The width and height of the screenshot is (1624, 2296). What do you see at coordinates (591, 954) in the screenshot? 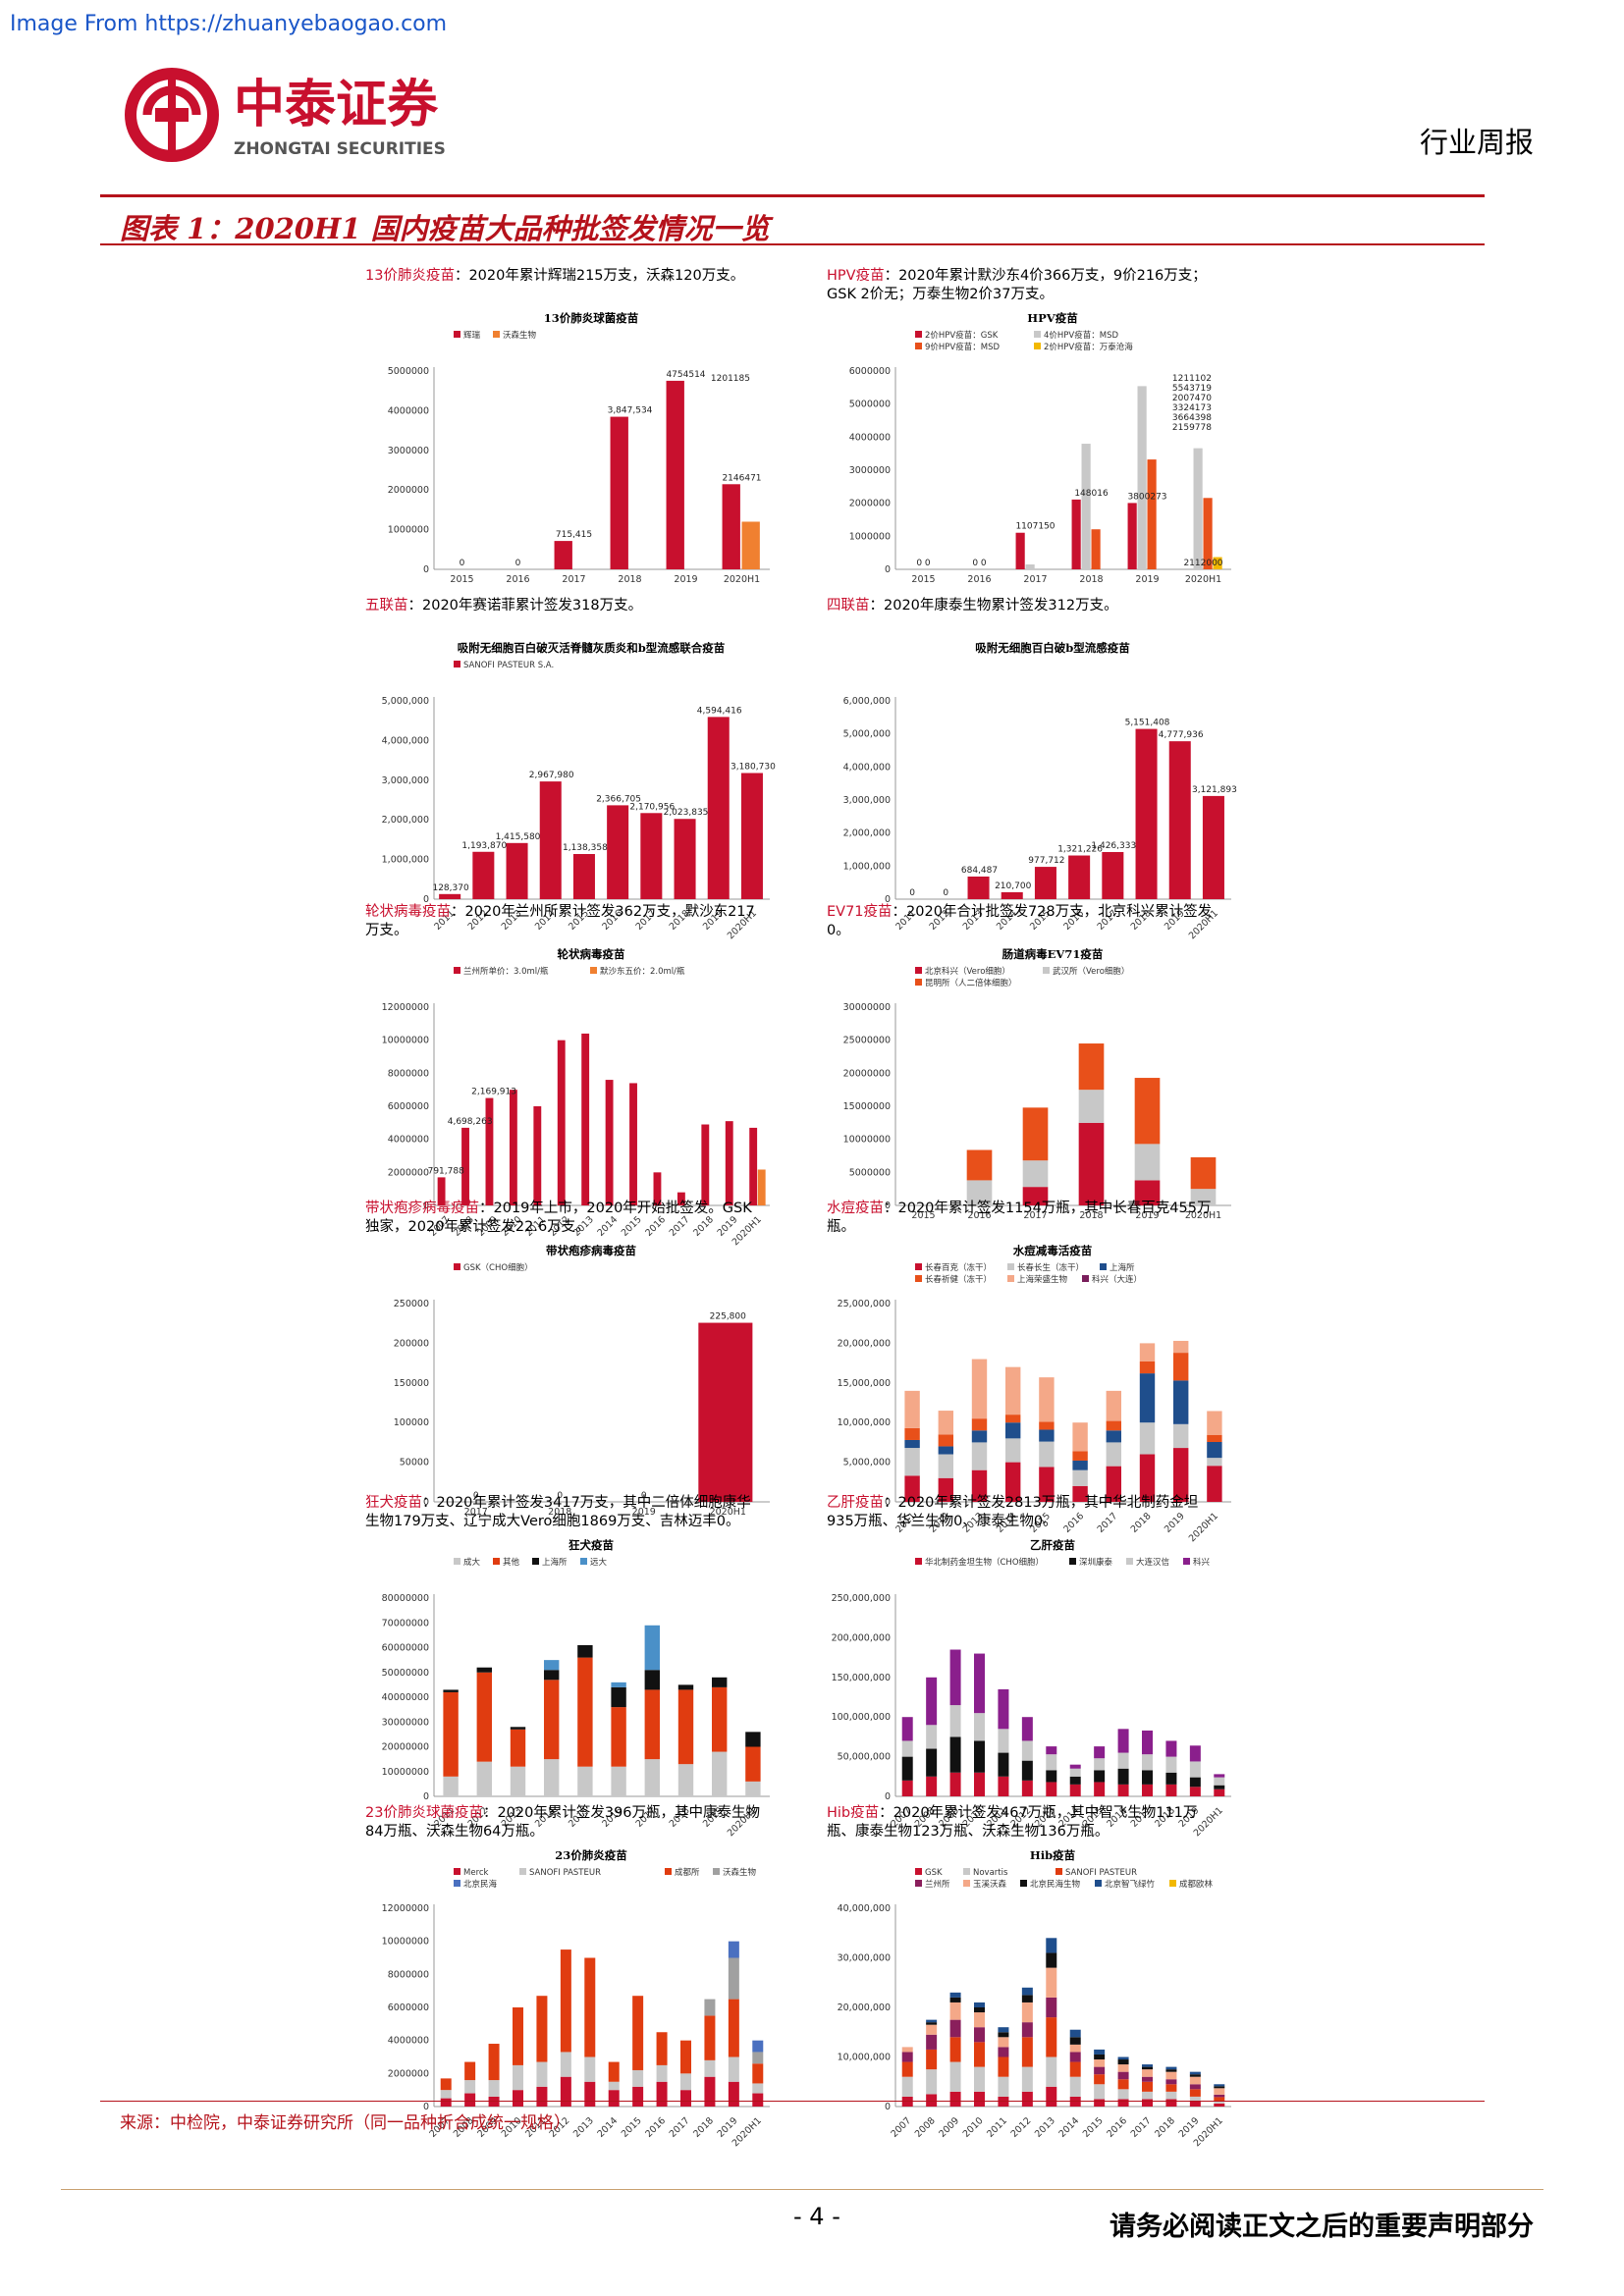
I see `chart-title: 轮状病毒疫苗` at bounding box center [591, 954].